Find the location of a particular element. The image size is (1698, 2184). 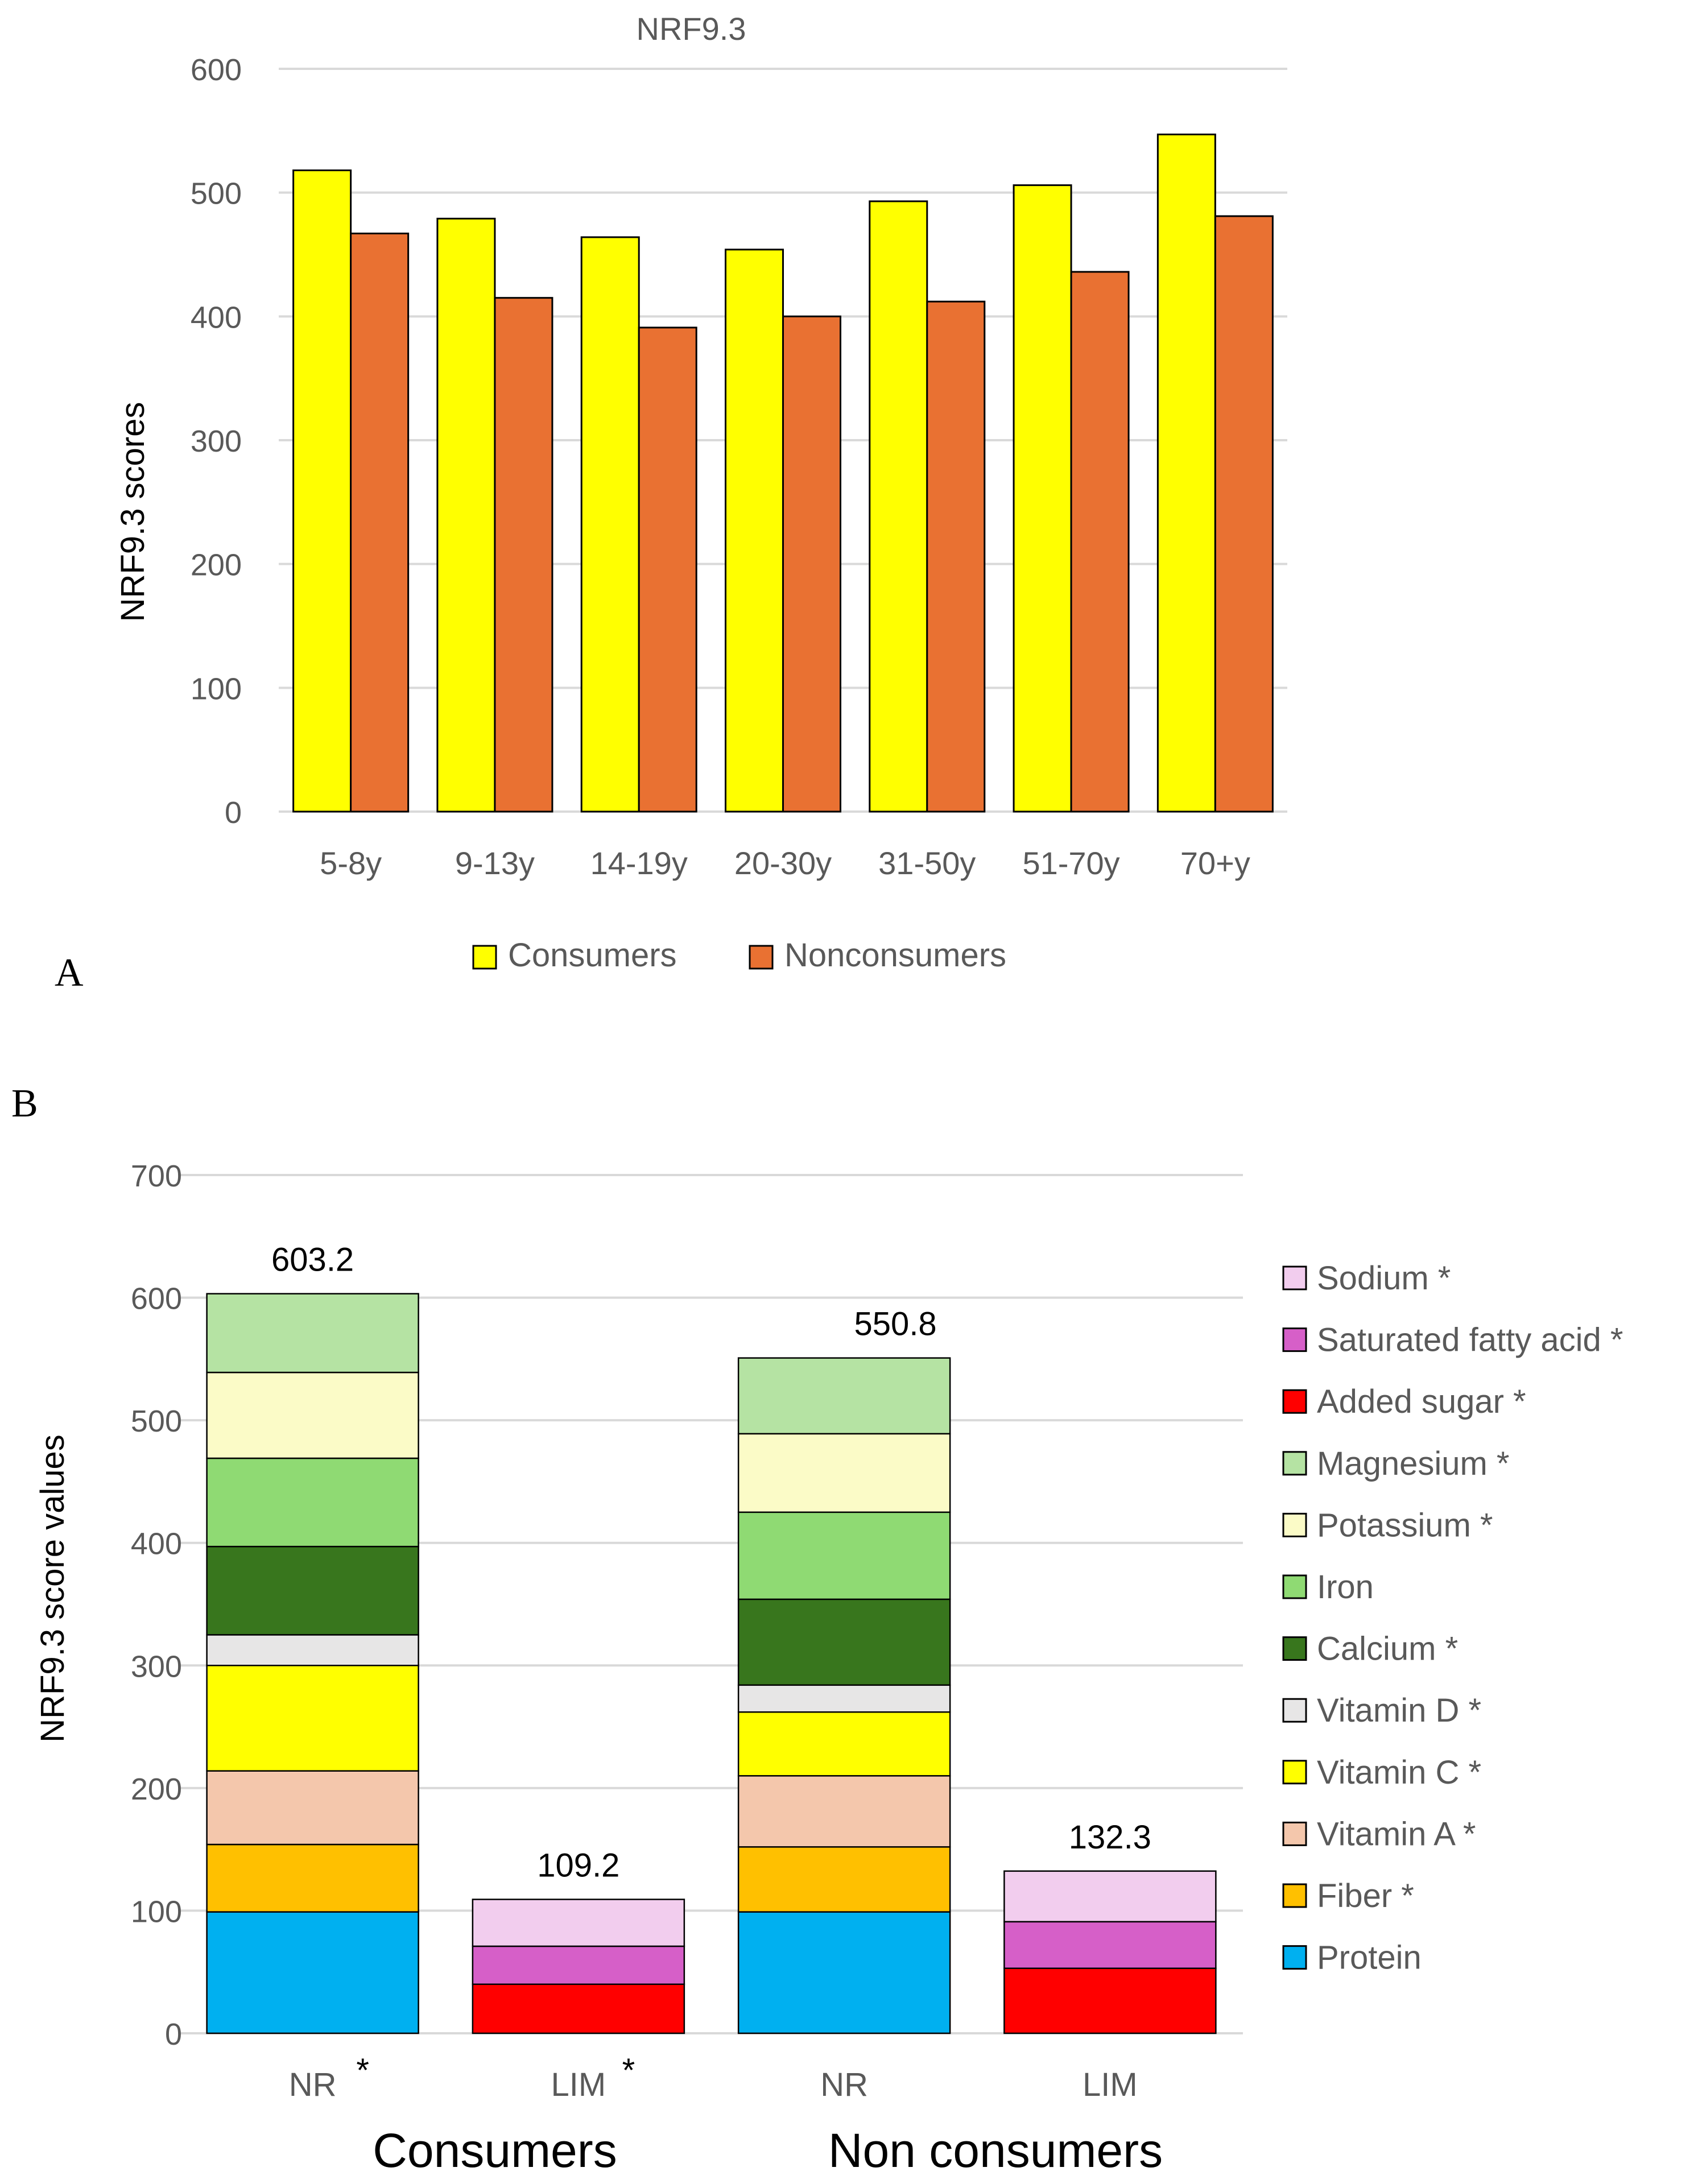

x-tick-label: 31-50y is located at coordinates (927, 863).